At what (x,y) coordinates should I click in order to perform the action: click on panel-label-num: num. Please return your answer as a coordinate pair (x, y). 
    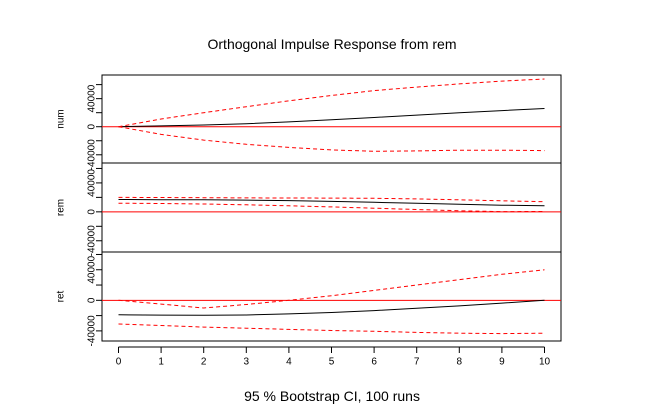
    Looking at the image, I should click on (61, 118).